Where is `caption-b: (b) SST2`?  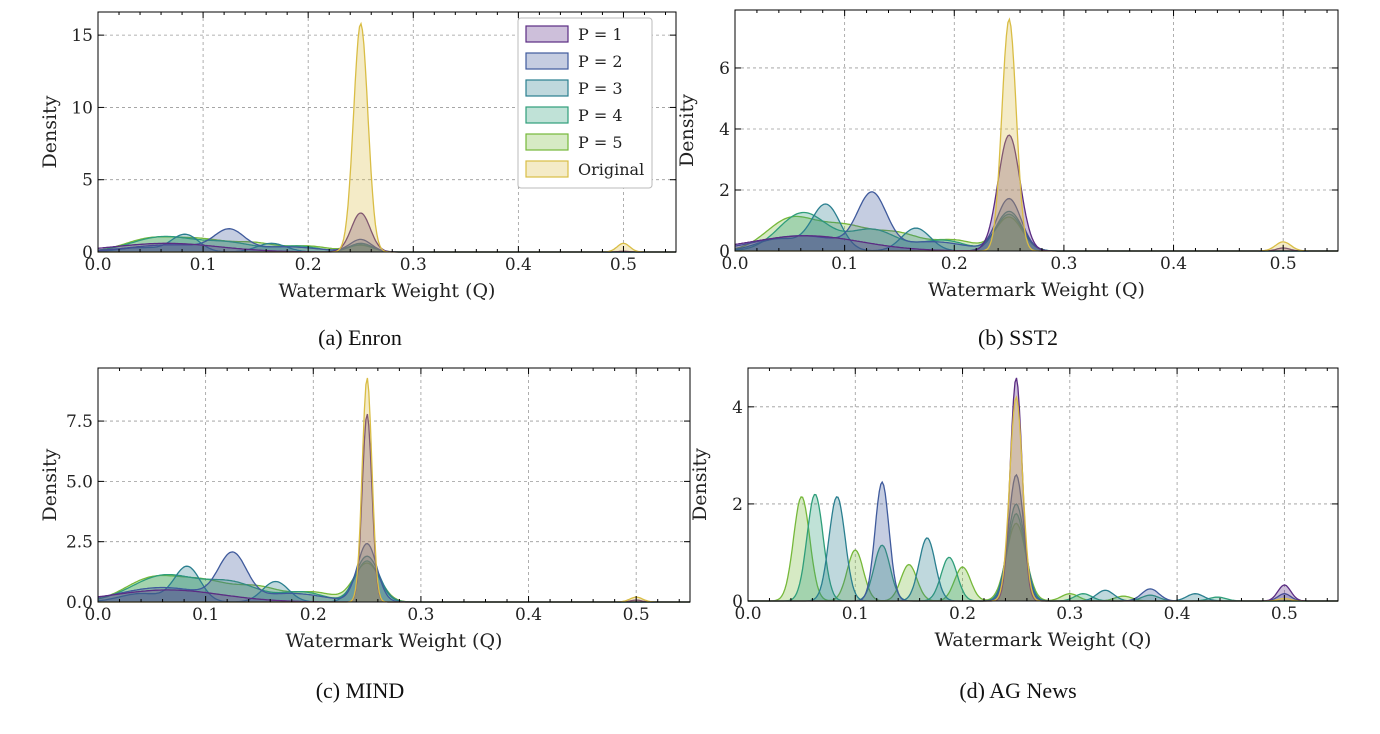 caption-b: (b) SST2 is located at coordinates (1018, 337).